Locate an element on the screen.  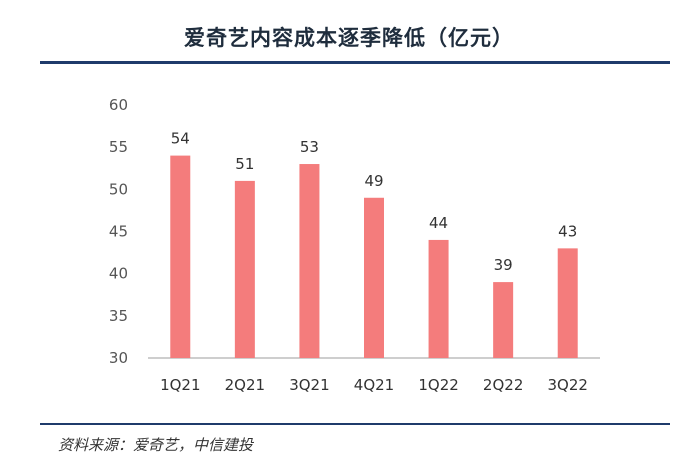
y-tick-label: 55 is located at coordinates (118, 147).